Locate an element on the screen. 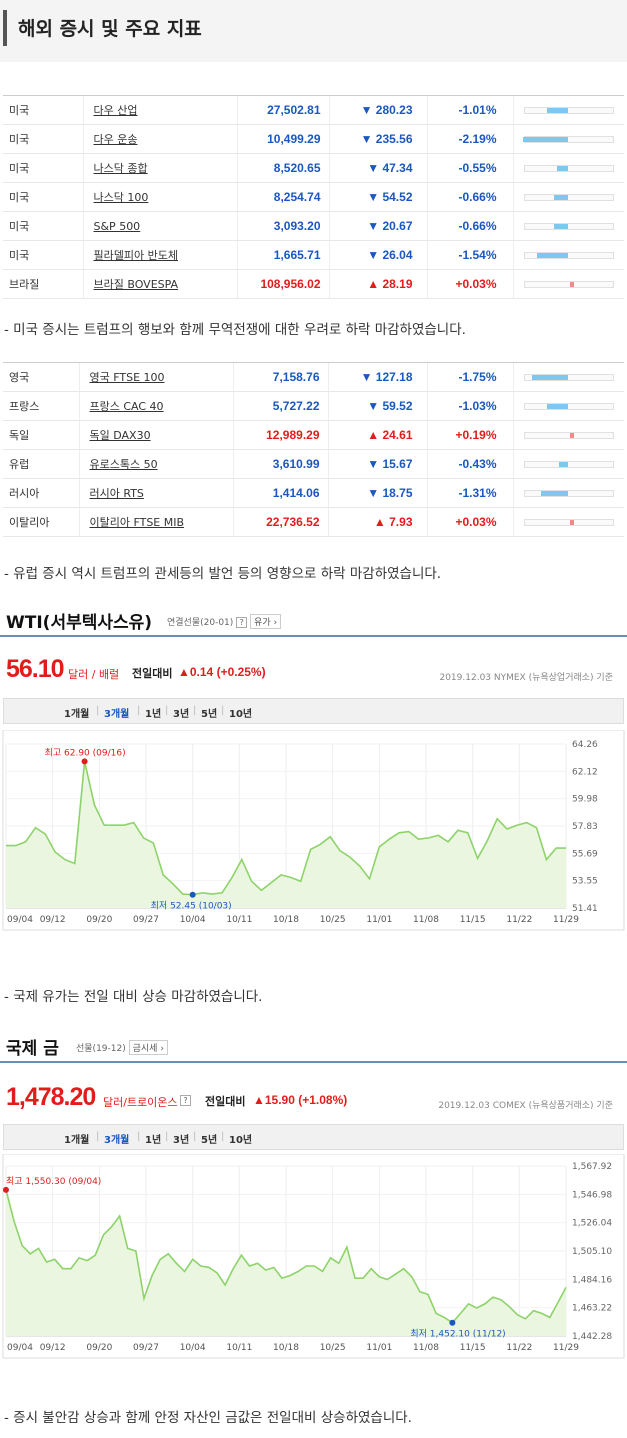 This screenshot has width=627, height=1438. change-cell: ▼ 20.67 is located at coordinates (377, 226).